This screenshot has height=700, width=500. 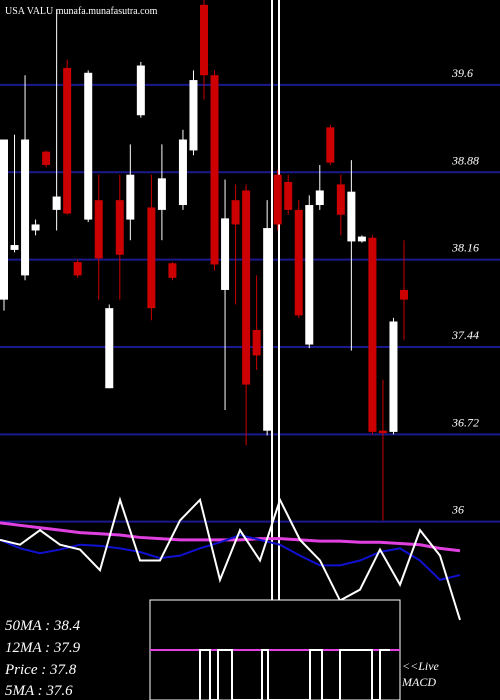 What do you see at coordinates (465, 248) in the screenshot?
I see `y-tick-label: 38.16` at bounding box center [465, 248].